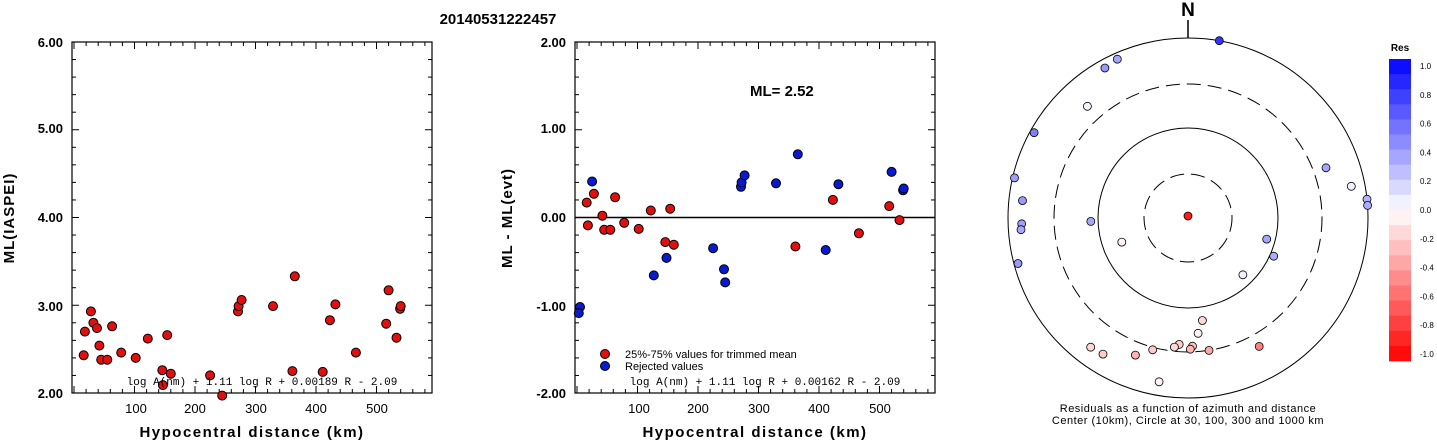 This screenshot has height=441, width=1437. What do you see at coordinates (1188, 218) in the screenshot?
I see `ring-30km` at bounding box center [1188, 218].